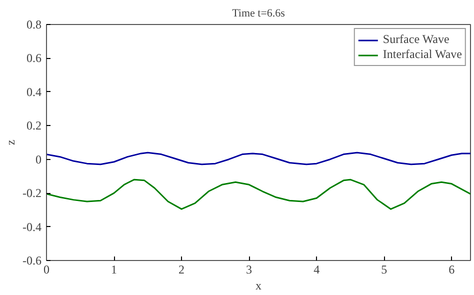 The width and height of the screenshot is (474, 295). Describe the element at coordinates (422, 54) in the screenshot. I see `legend-label: Interfacial Wave` at that location.